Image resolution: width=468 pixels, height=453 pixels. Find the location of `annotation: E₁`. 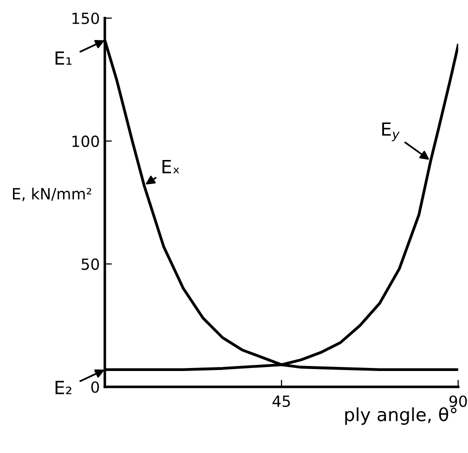

annotation: E₁ is located at coordinates (64, 58).